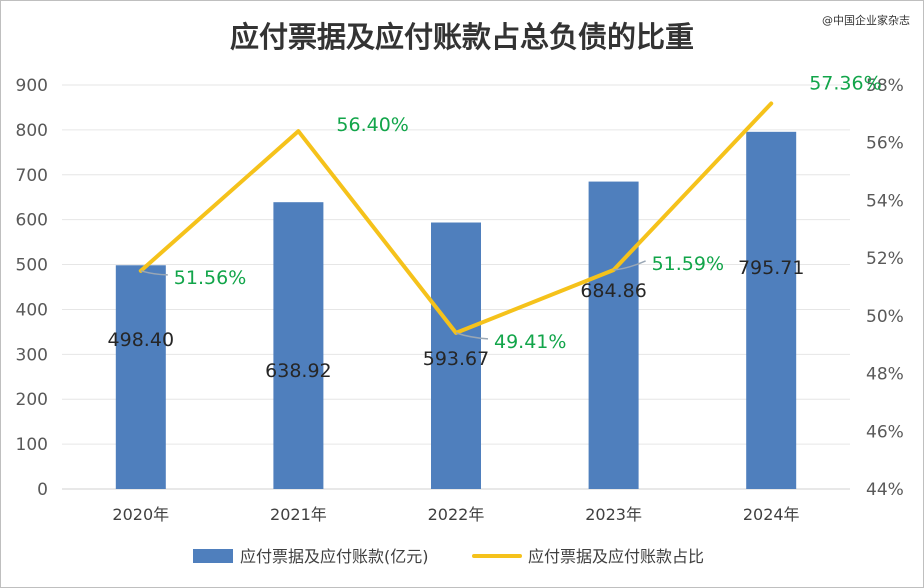 The height and width of the screenshot is (588, 924). What do you see at coordinates (866, 20) in the screenshot?
I see `watermark: @中国企业家杂志` at bounding box center [866, 20].